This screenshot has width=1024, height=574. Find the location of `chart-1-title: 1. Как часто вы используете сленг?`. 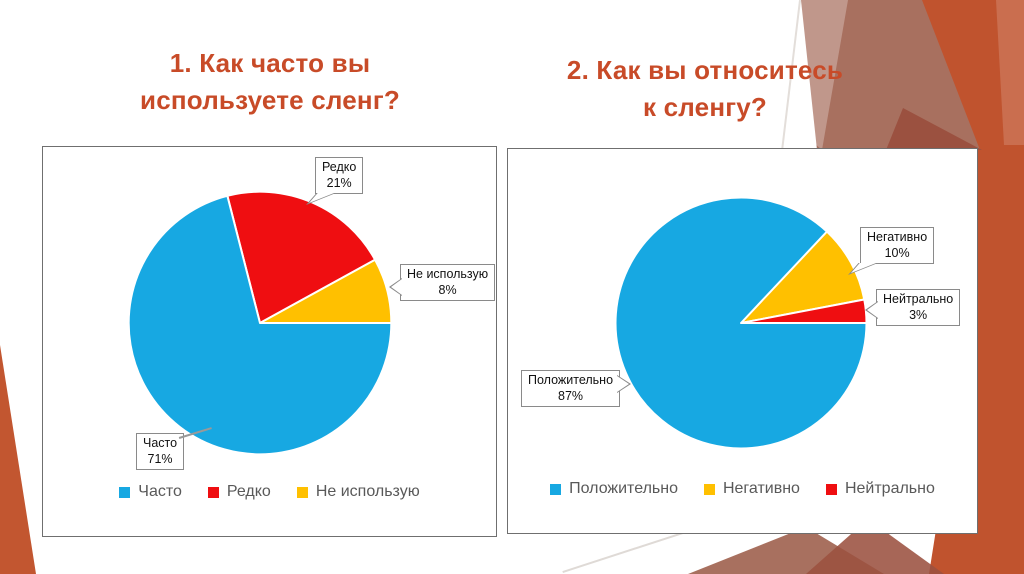

chart-1-title: 1. Как часто вы используете сленг? is located at coordinates (270, 82).